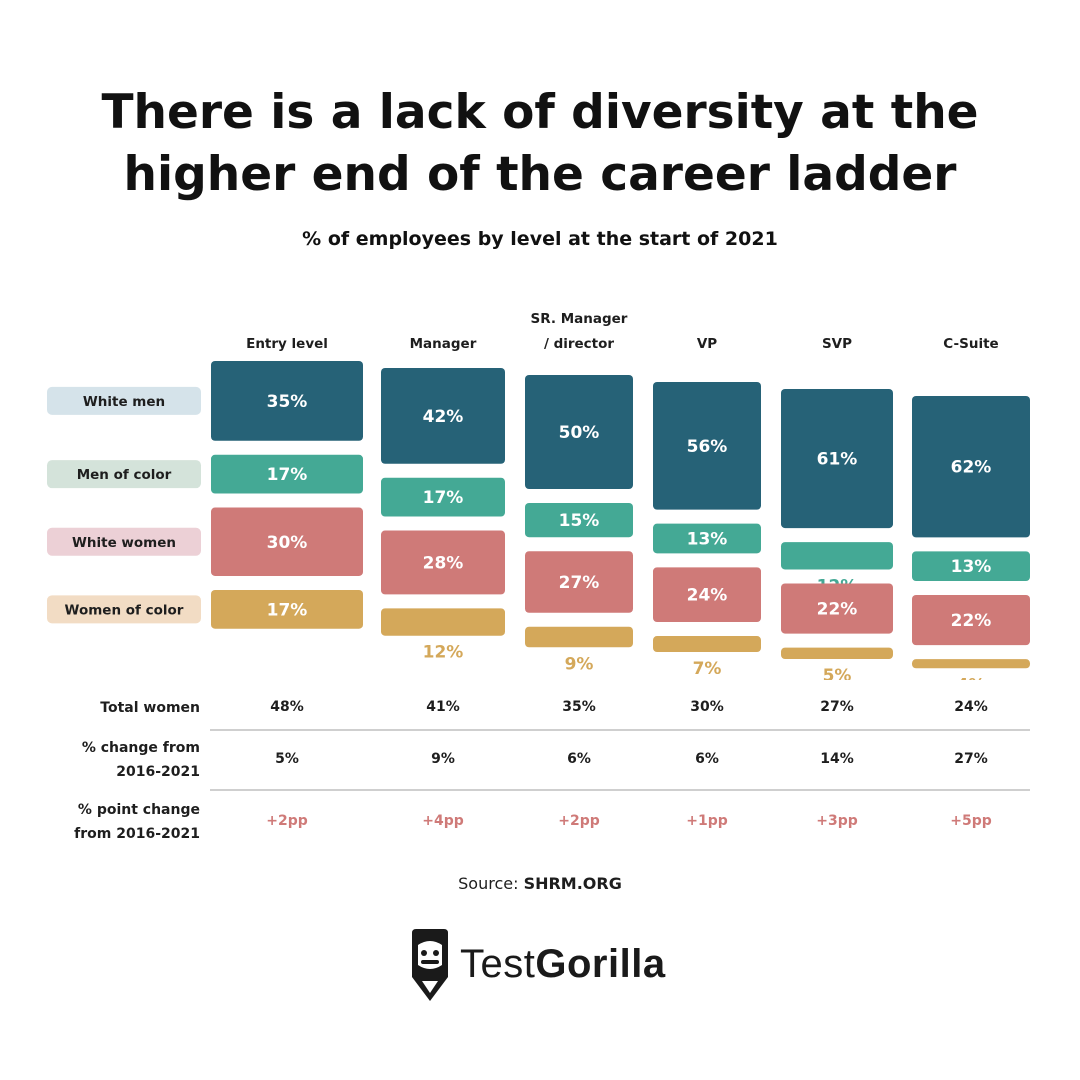 This screenshot has width=1080, height=1080. What do you see at coordinates (443, 821) in the screenshot?
I see `stats-cell: +4pp` at bounding box center [443, 821].